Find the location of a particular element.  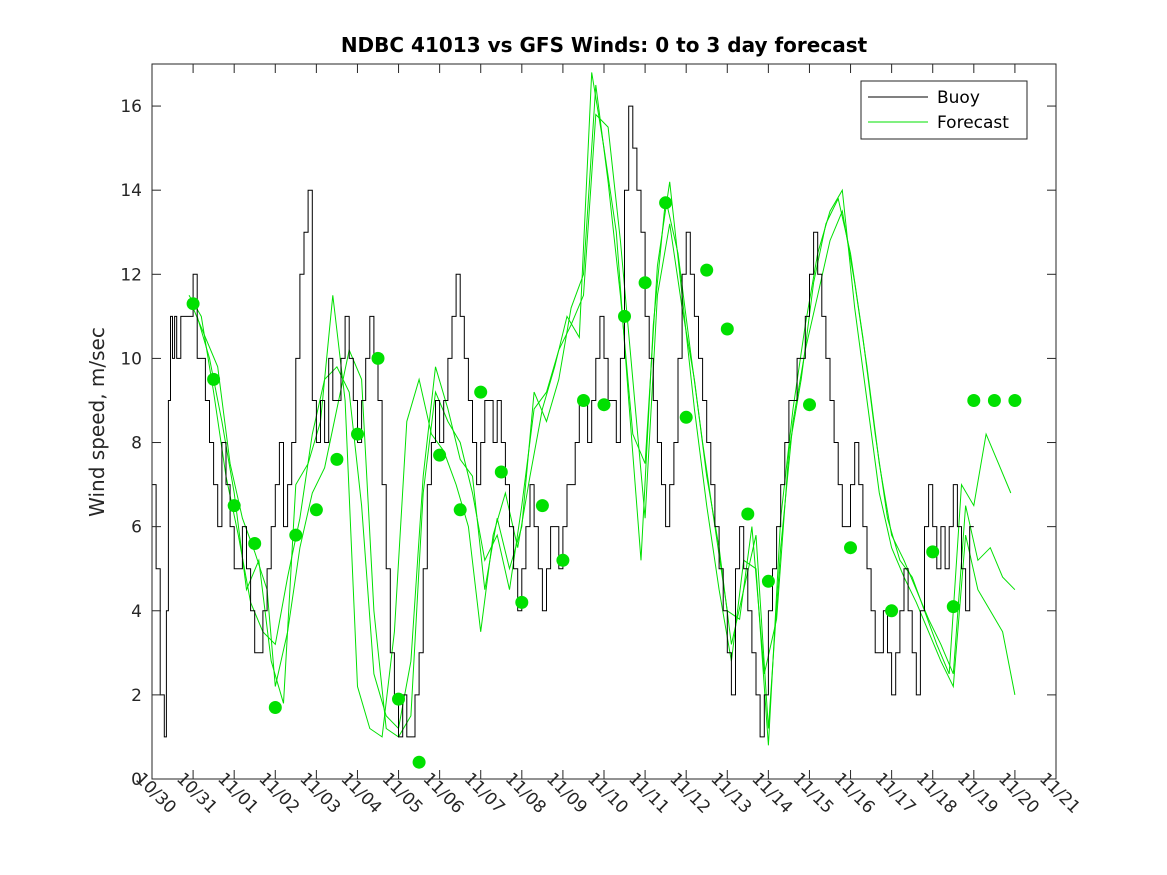

legend-label-forecast: Forecast is located at coordinates (973, 123).